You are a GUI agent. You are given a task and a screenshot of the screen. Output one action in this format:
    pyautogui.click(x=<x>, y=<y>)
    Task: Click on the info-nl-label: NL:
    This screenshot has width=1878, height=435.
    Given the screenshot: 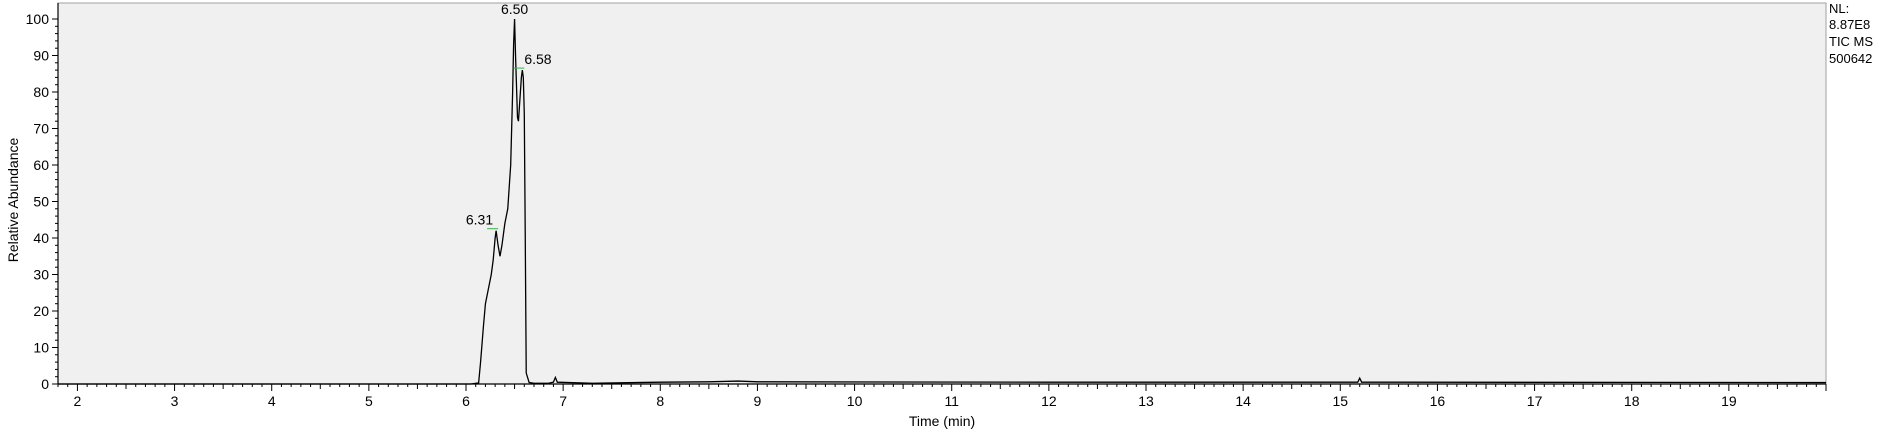 What is the action you would take?
    pyautogui.click(x=1839, y=8)
    